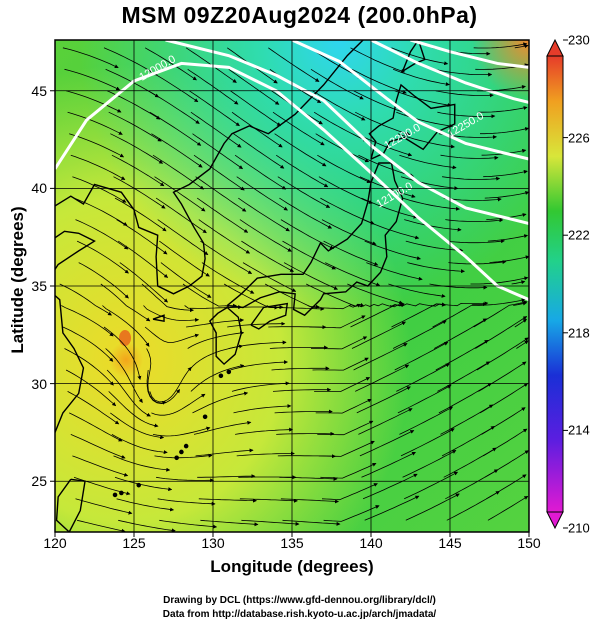 The image size is (599, 625). What do you see at coordinates (450, 543) in the screenshot?
I see `x-tick-label: 145` at bounding box center [450, 543].